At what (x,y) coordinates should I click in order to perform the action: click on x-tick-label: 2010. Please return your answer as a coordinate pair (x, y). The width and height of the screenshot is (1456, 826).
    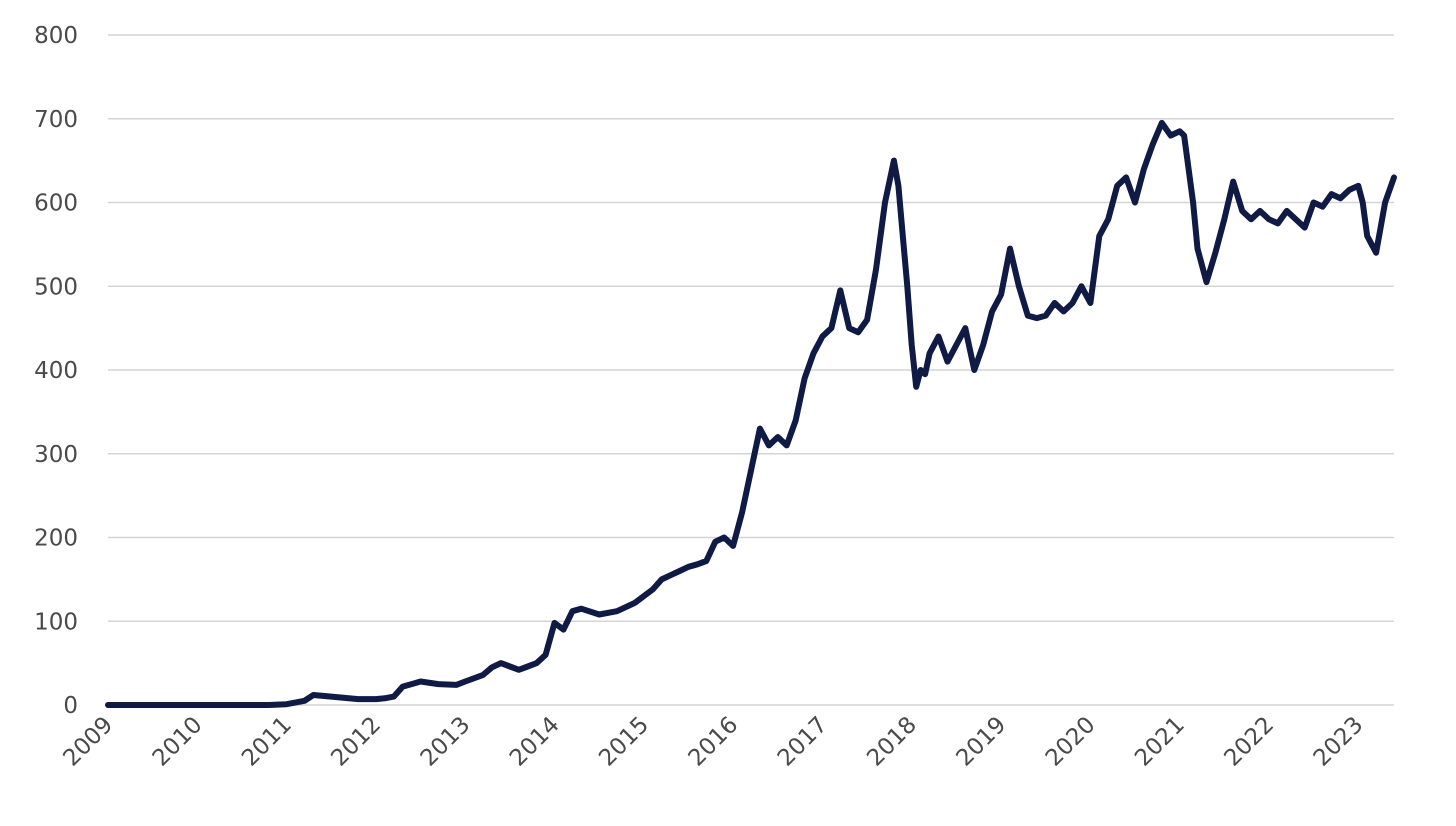
    Looking at the image, I should click on (178, 742).